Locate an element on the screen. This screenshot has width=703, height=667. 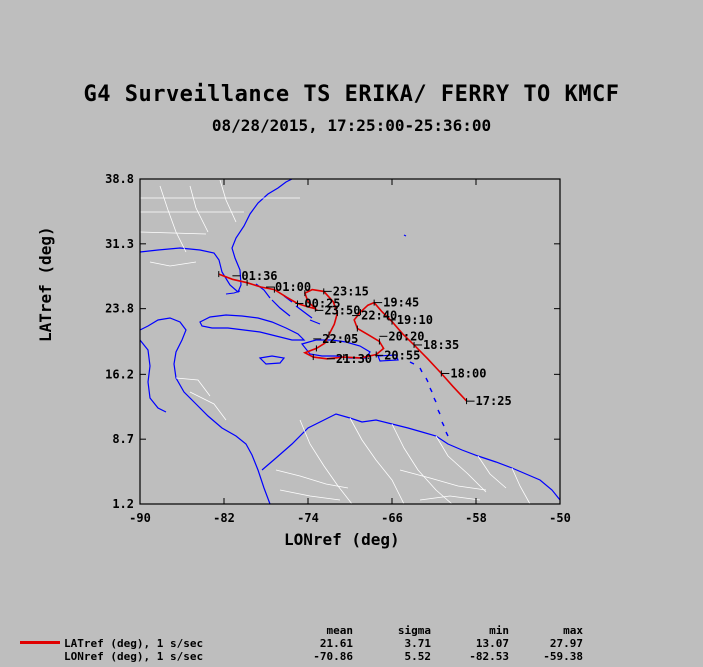
stats-row-min: -82.53 is located at coordinates (489, 656).